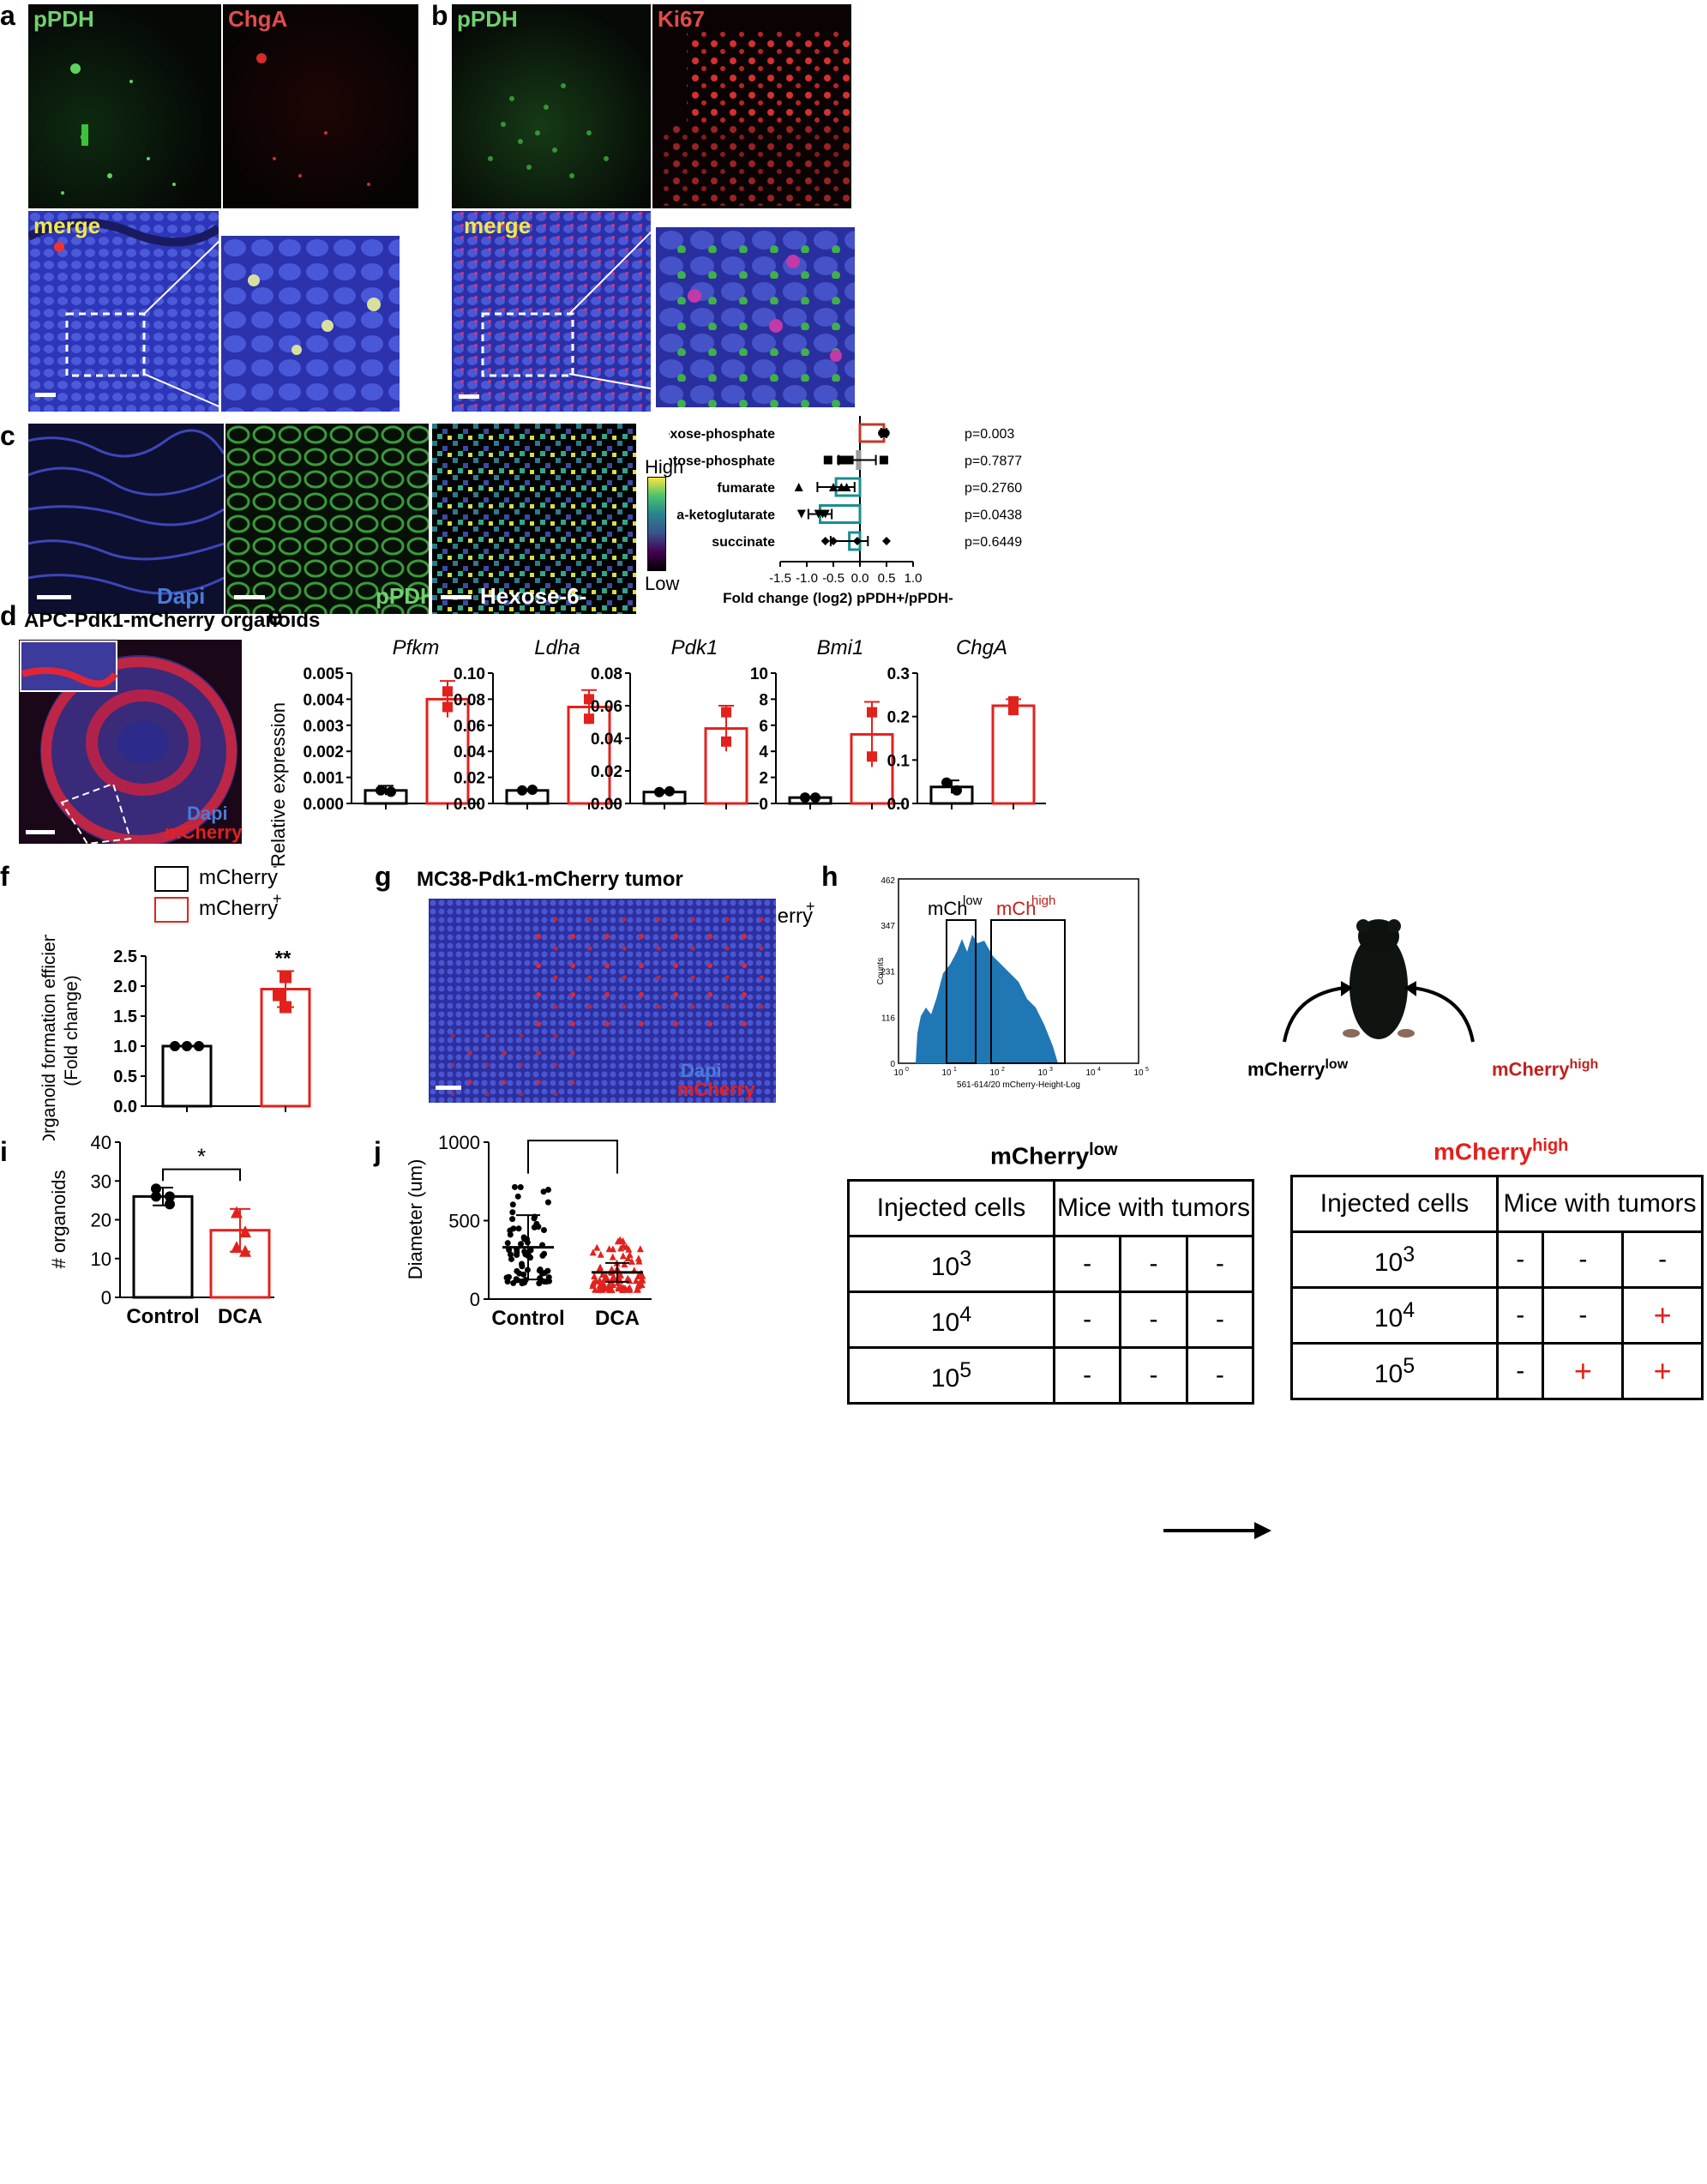 The width and height of the screenshot is (1707, 2184). Describe the element at coordinates (391, 727) in the screenshot. I see `gene-chart: Pfkm 0.000 0.001 0.002 0.003 0.004 0.005` at that location.